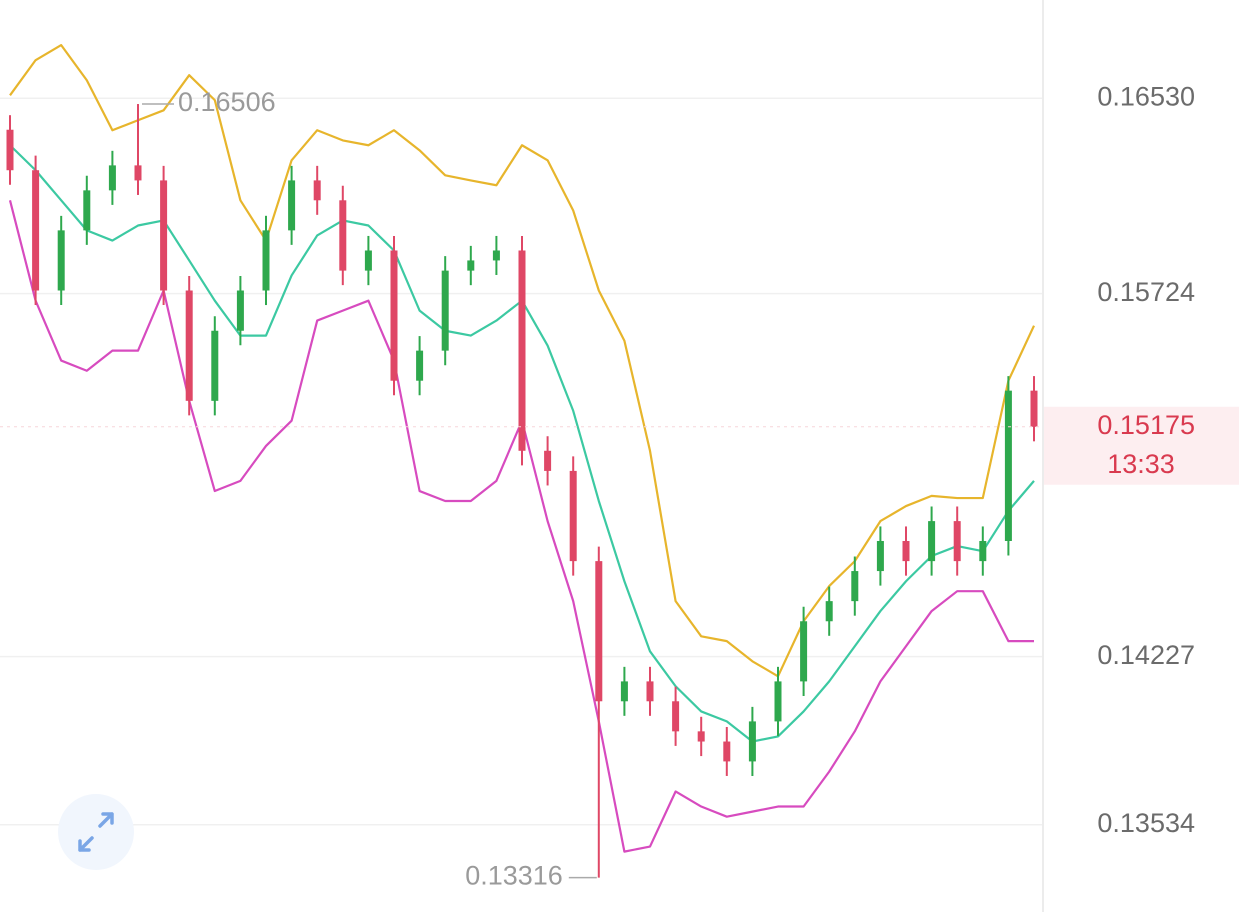 The image size is (1239, 912). I want to click on countdown-box, so click(1141, 464).